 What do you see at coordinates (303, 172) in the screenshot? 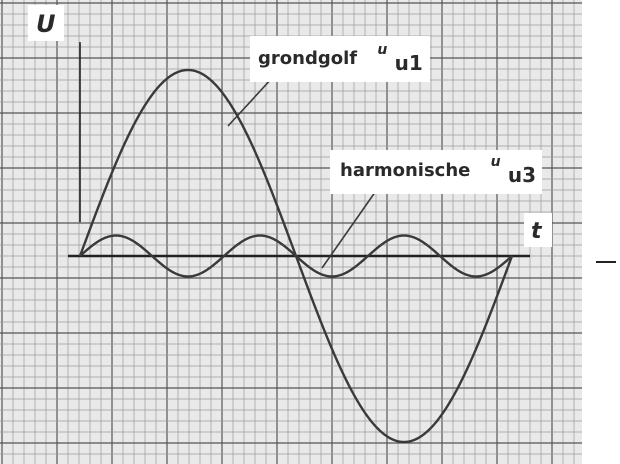
I see `leader-lines` at bounding box center [303, 172].